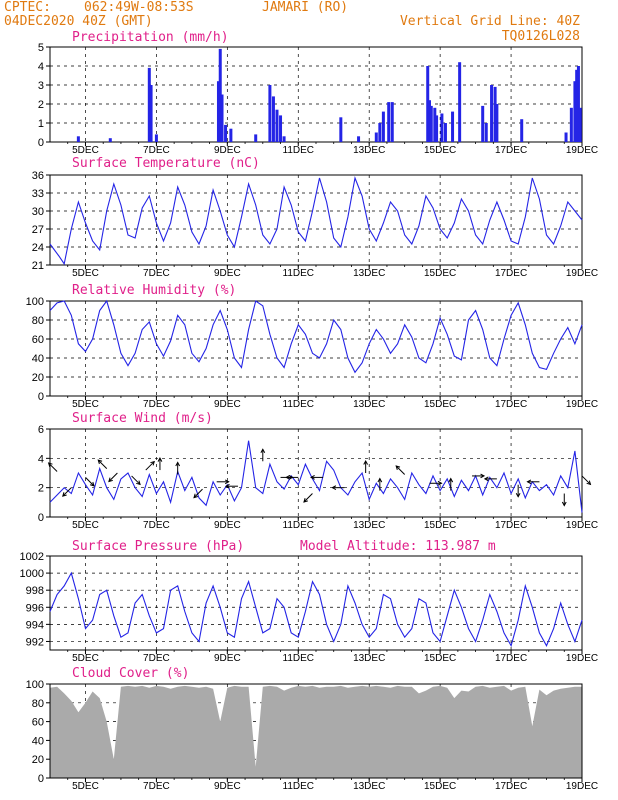 The image size is (618, 800). I want to click on y-tick-label: 27, so click(38, 230).